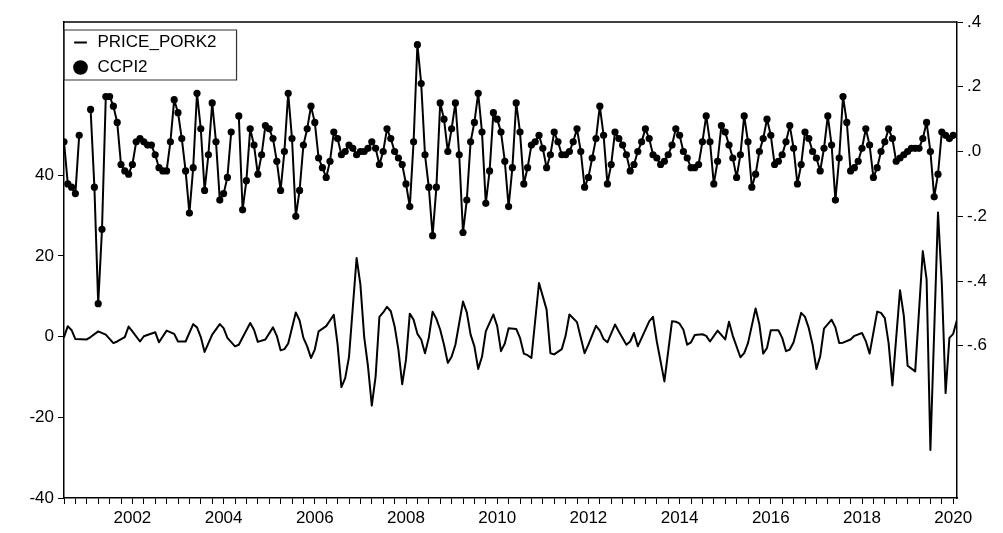 Image resolution: width=1003 pixels, height=533 pixels. Describe the element at coordinates (953, 517) in the screenshot. I see `x-tick-label: 2020` at that location.